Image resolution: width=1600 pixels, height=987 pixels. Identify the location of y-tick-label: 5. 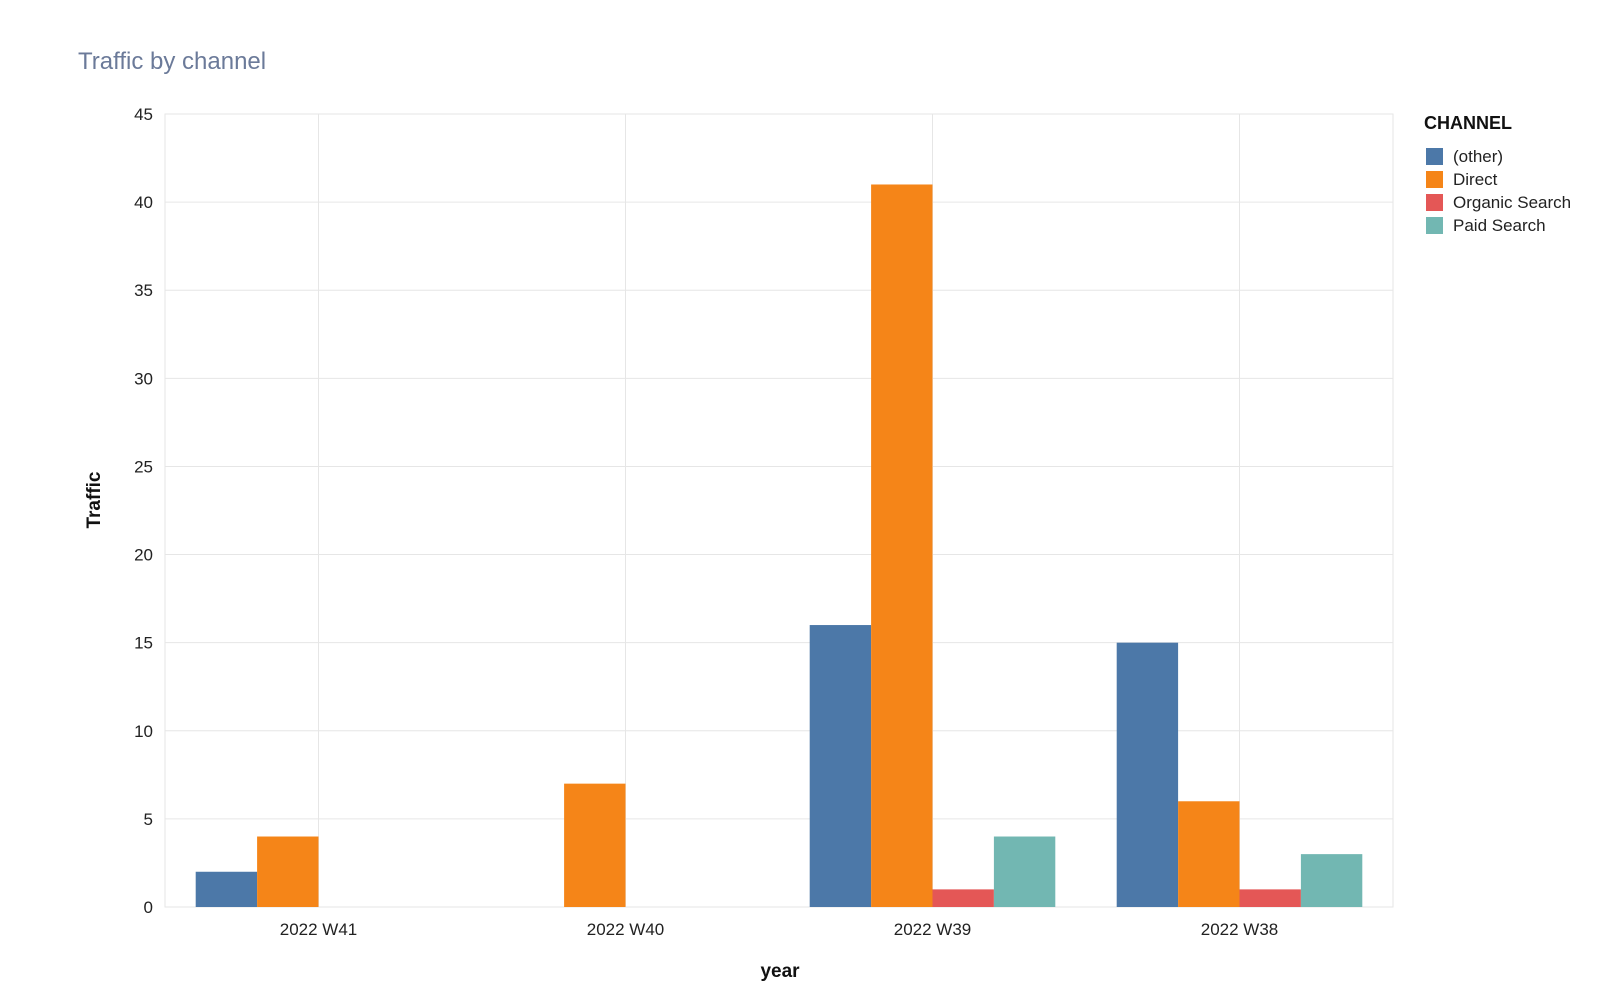
(148, 819).